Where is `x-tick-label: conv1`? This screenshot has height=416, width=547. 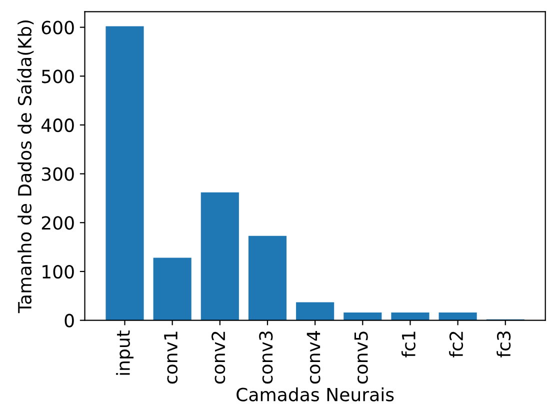 x-tick-label: conv1 is located at coordinates (171, 358).